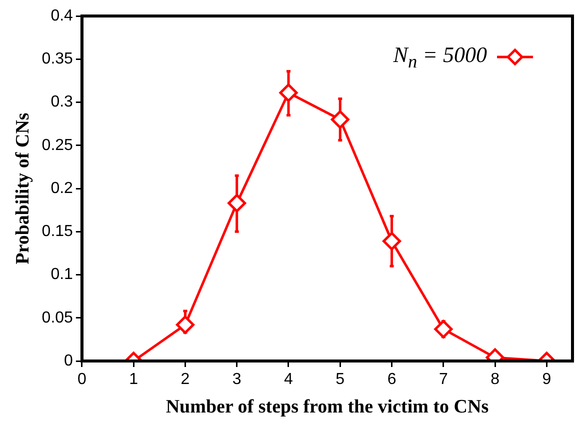  I want to click on x-tick-label: 2, so click(185, 379).